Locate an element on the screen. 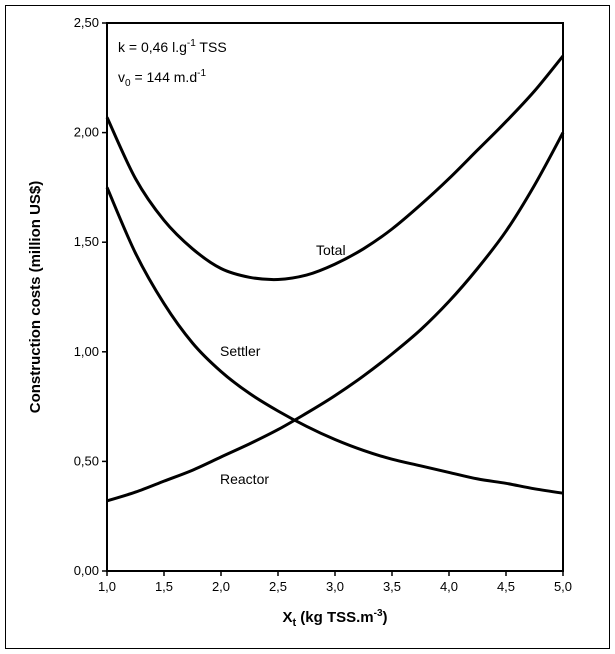 Image resolution: width=615 pixels, height=654 pixels. y-axis-title: Construction costs (million US$) is located at coordinates (35, 297).